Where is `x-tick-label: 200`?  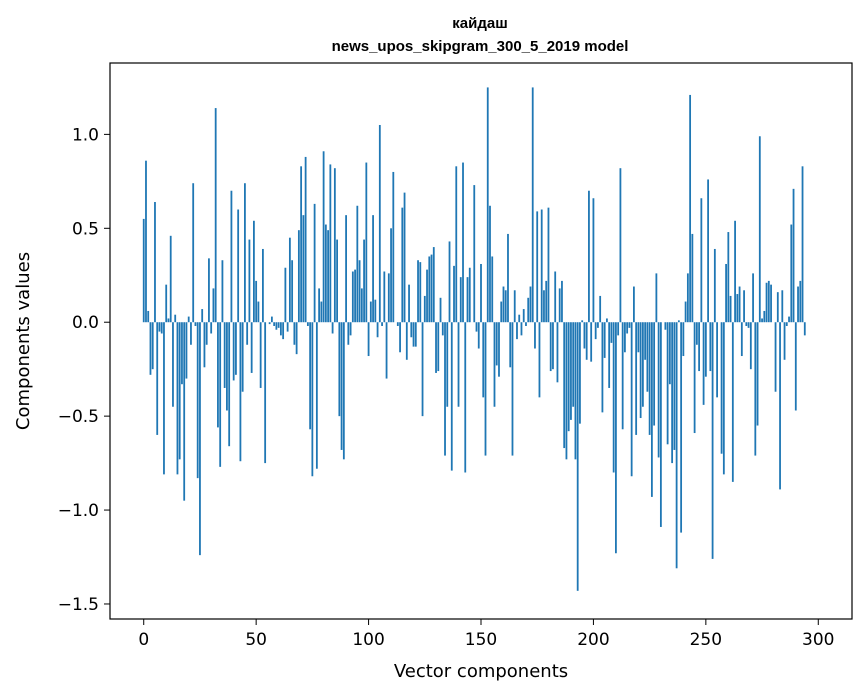 x-tick-label: 200 is located at coordinates (593, 640).